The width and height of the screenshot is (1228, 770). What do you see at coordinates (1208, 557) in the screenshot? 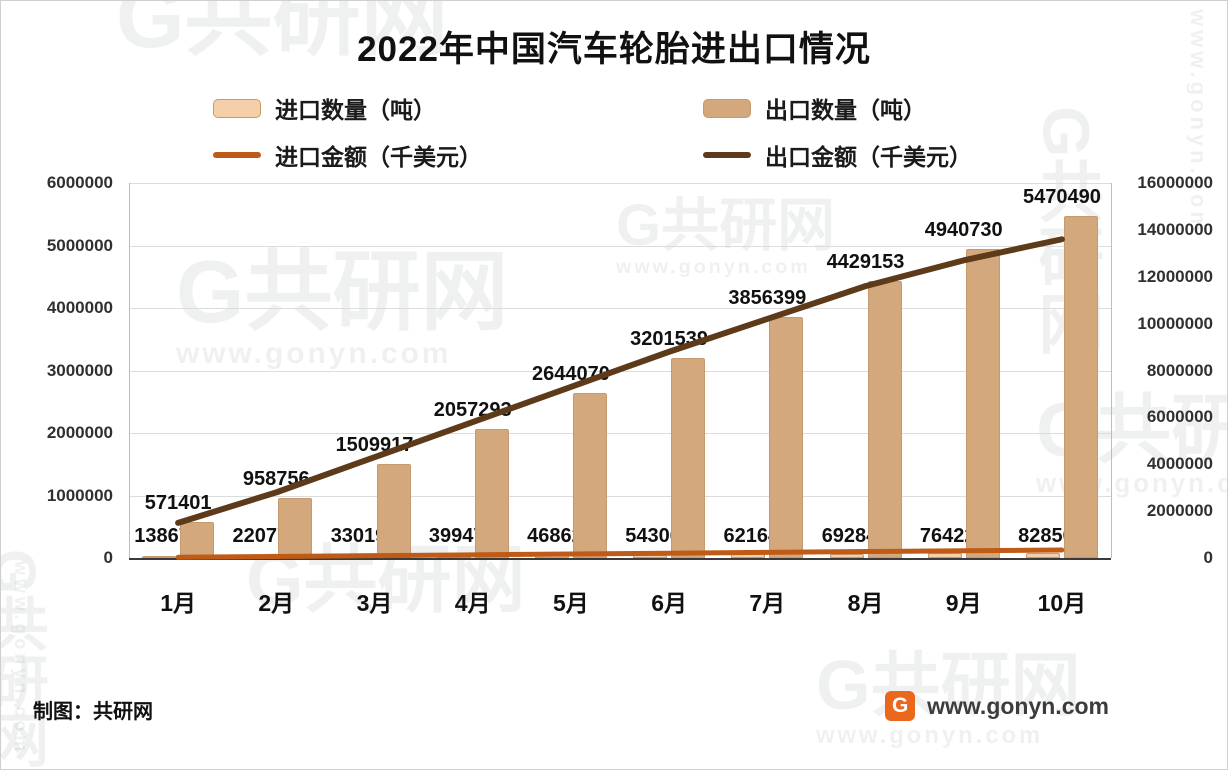
I see `y-axis-right-tick: 0` at bounding box center [1208, 557].